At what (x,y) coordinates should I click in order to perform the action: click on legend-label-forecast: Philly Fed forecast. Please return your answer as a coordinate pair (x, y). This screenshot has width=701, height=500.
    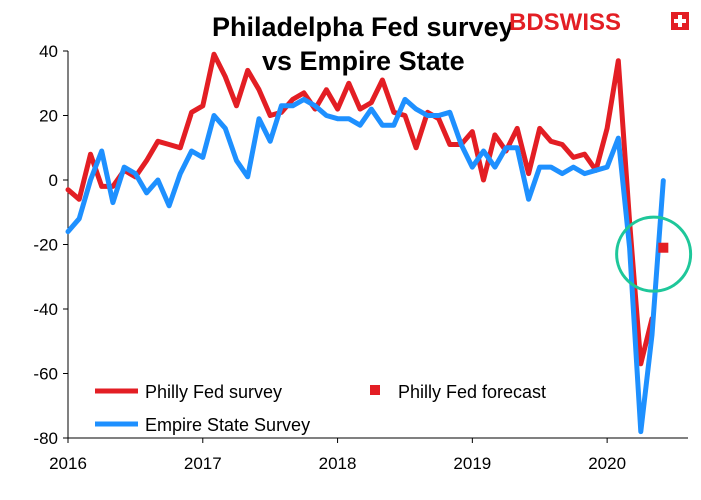
    Looking at the image, I should click on (472, 392).